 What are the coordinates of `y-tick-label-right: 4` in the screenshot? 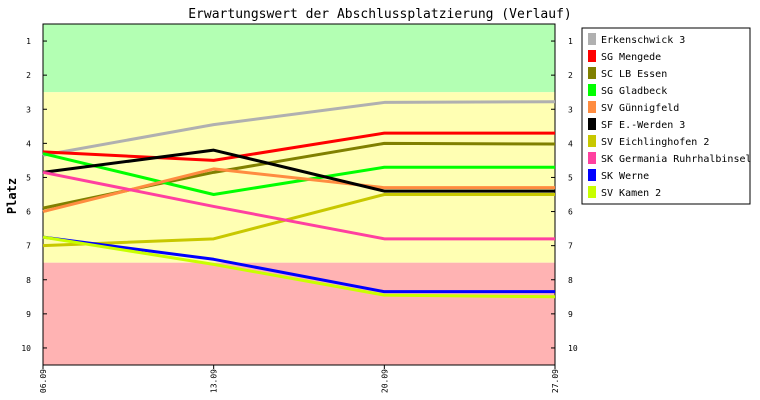 It's located at (570, 143).